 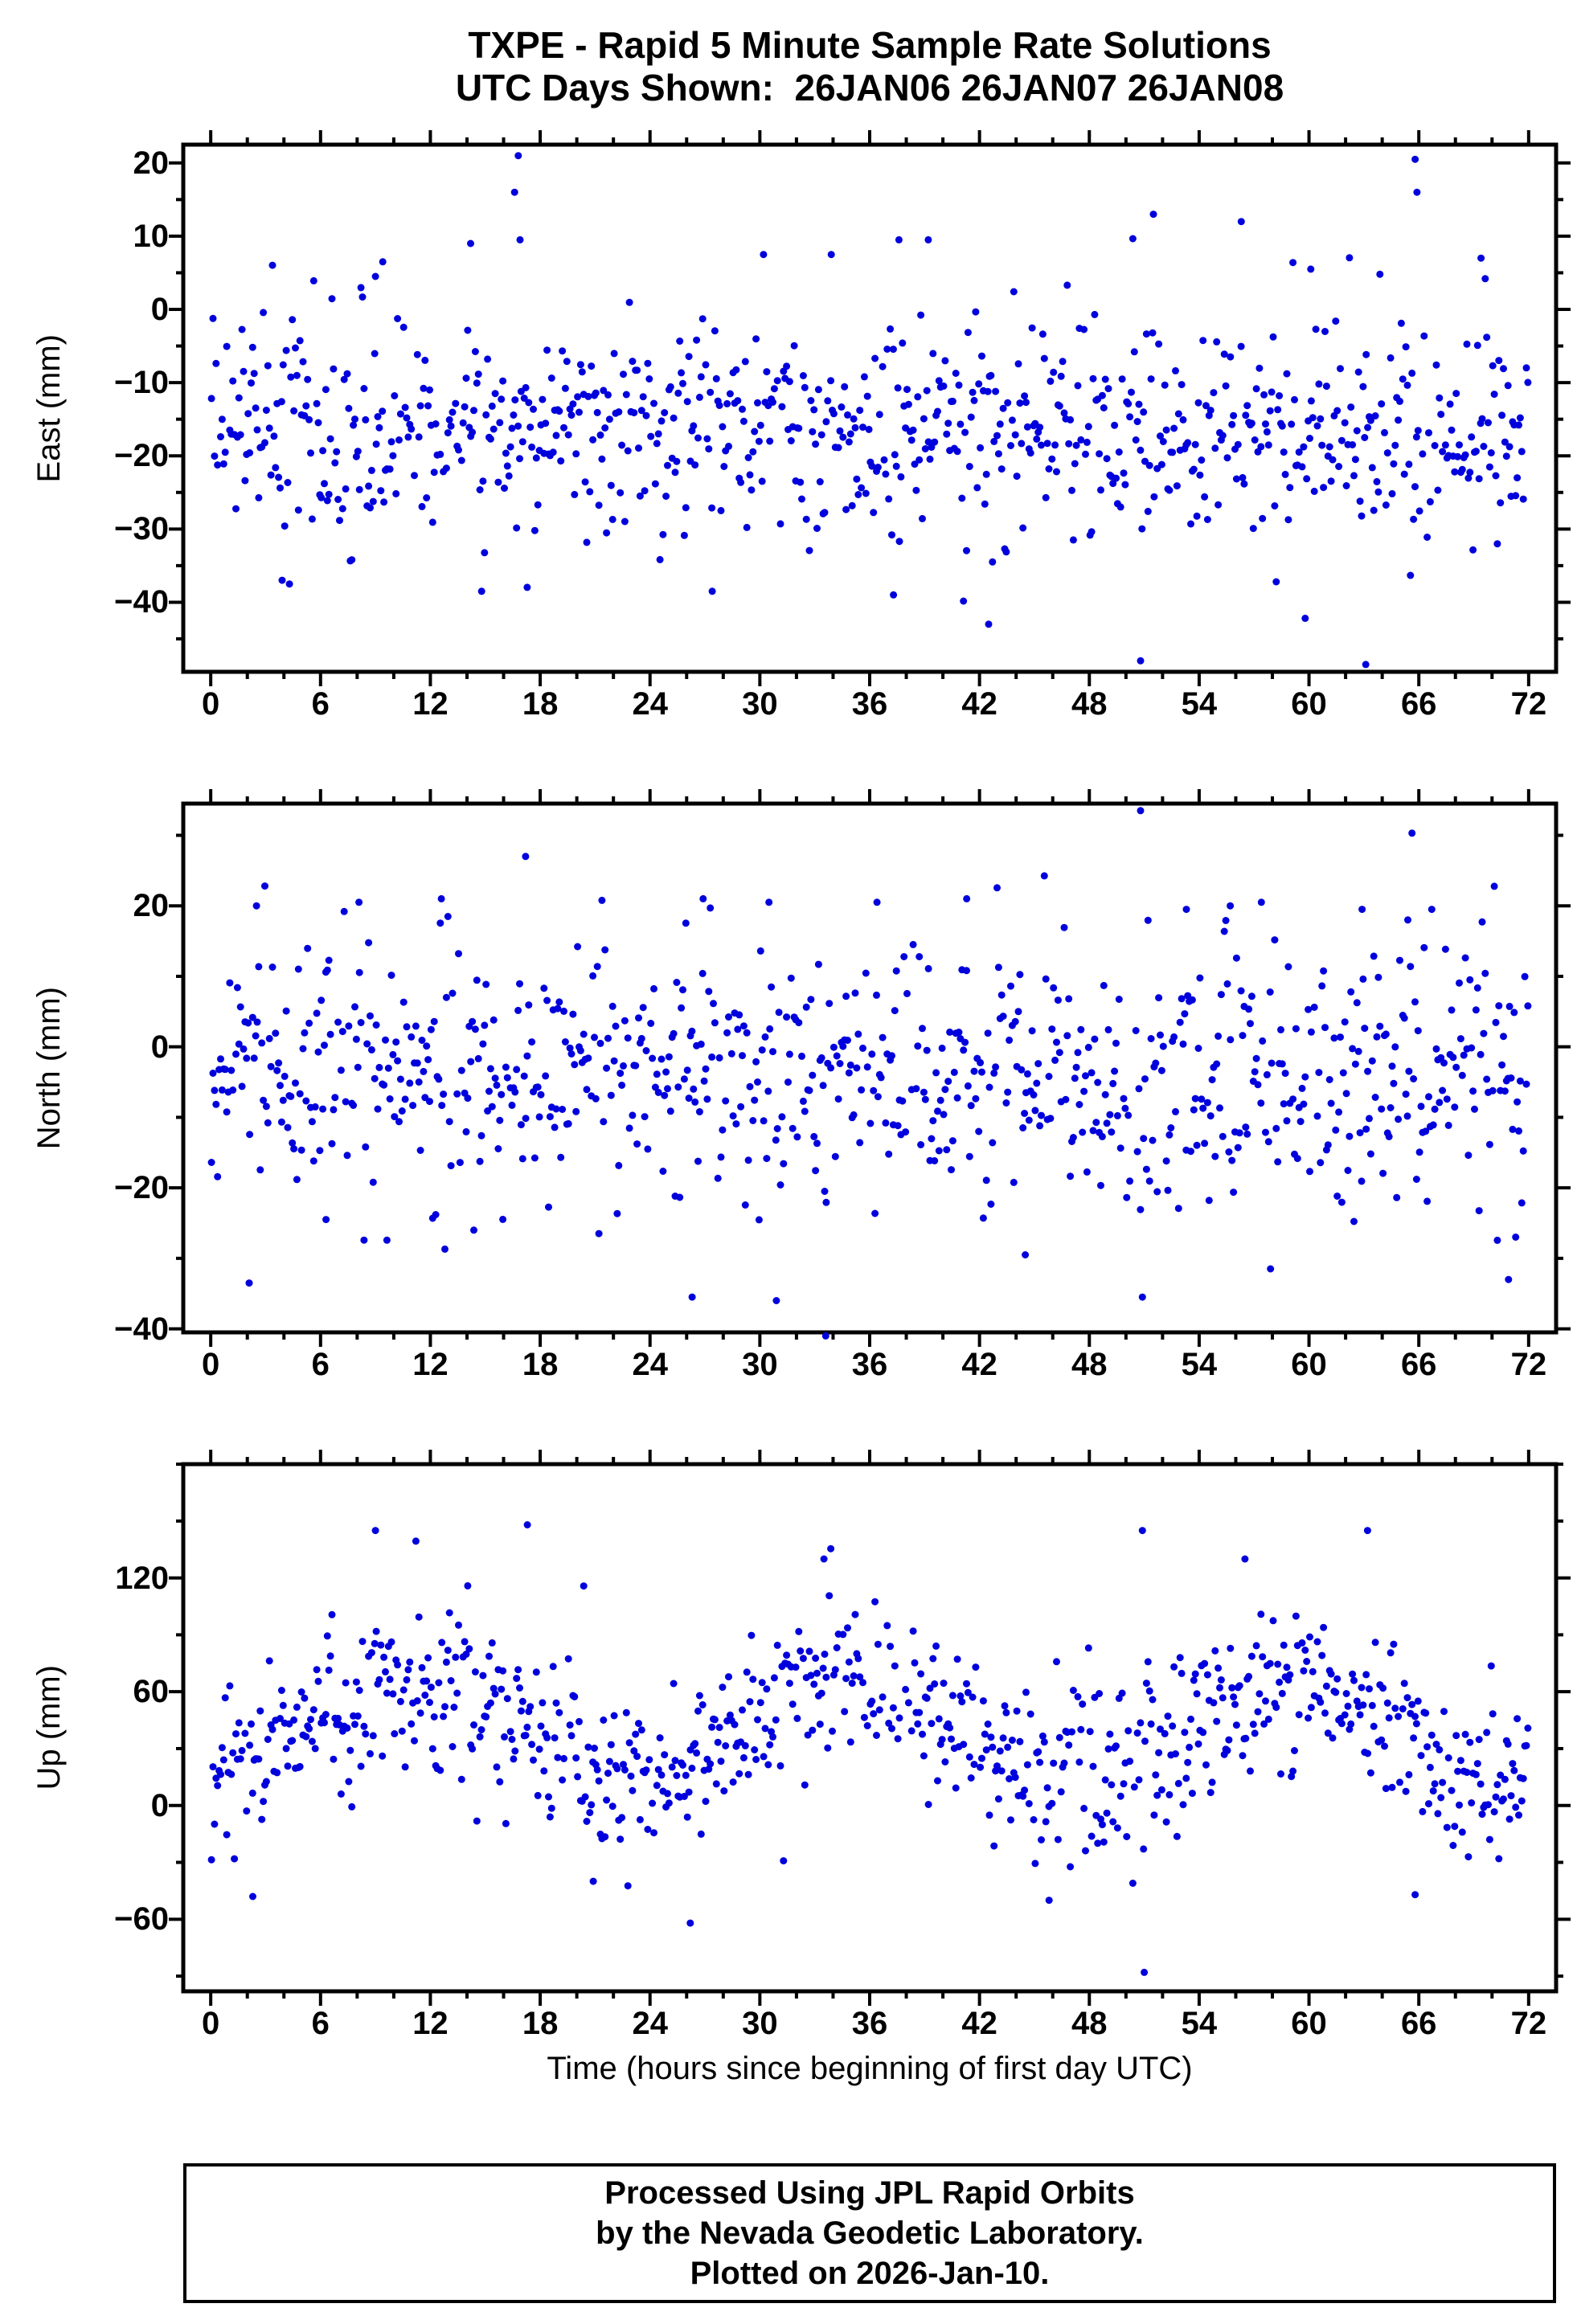 I want to click on y-tick-label: −30, so click(x=141, y=529).